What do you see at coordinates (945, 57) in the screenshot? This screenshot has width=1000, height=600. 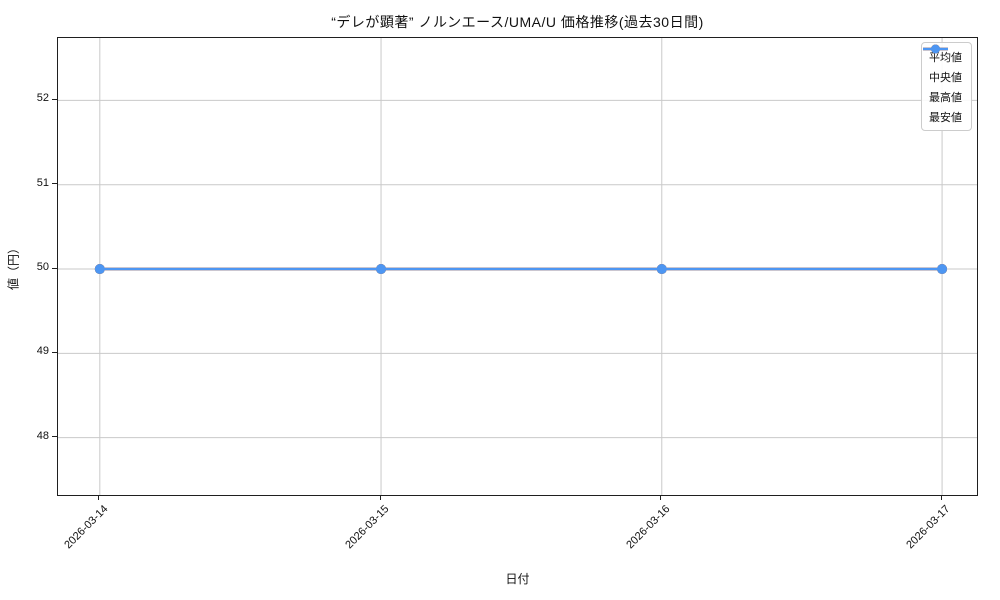 I see `legend-label: 平均値` at bounding box center [945, 57].